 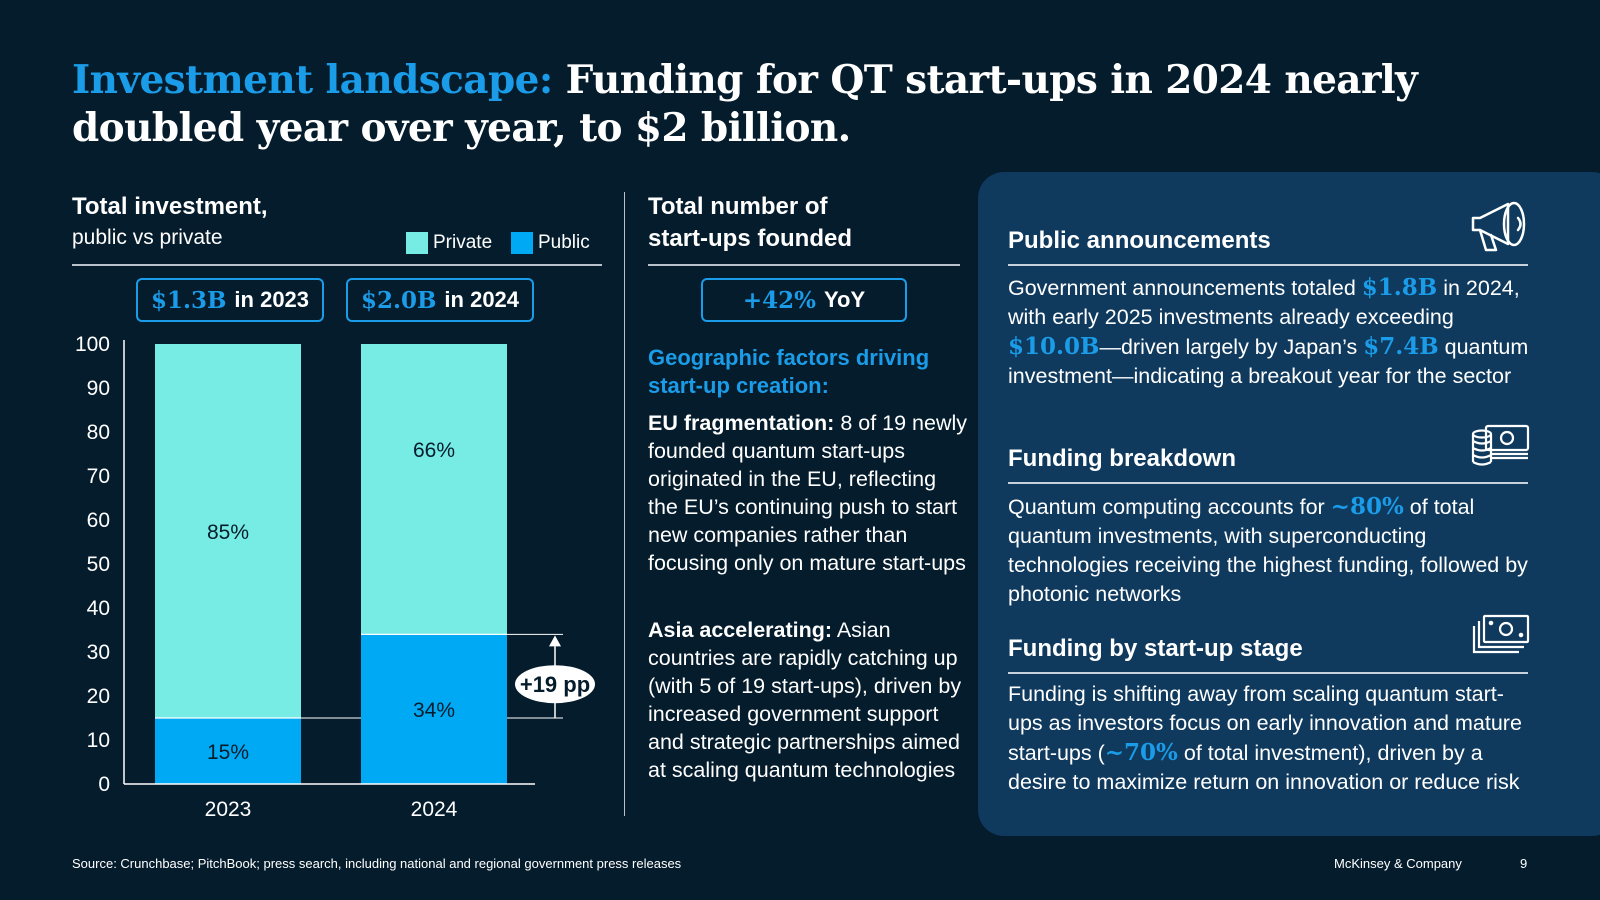 What do you see at coordinates (228, 809) in the screenshot?
I see `x-tick-label-2023: 2023` at bounding box center [228, 809].